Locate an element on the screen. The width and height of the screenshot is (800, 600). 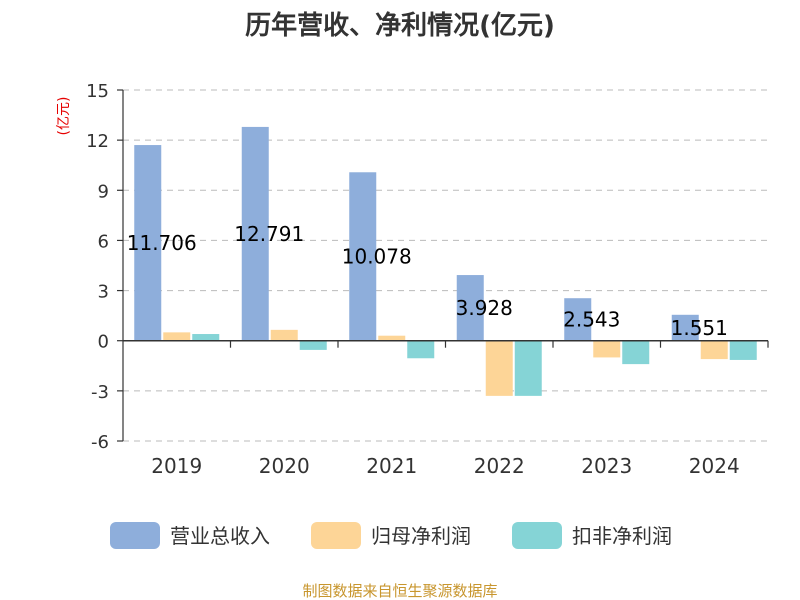
data-label: 1.551 is located at coordinates (699, 328).